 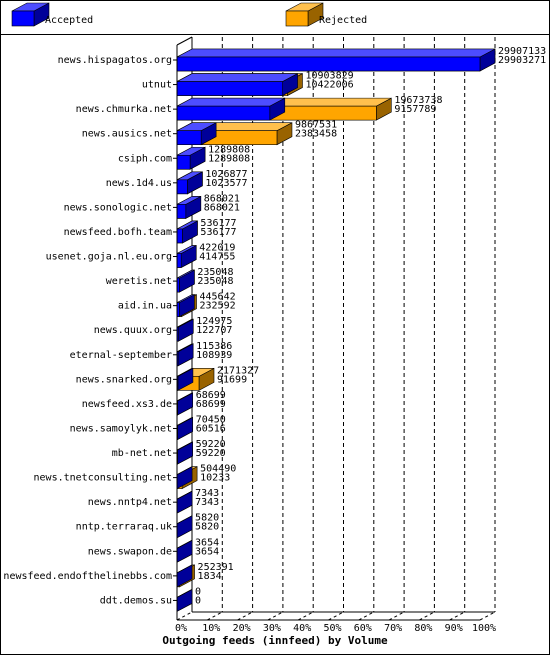 I want to click on y-tick-label: news.ausics.net, so click(x=127, y=134).